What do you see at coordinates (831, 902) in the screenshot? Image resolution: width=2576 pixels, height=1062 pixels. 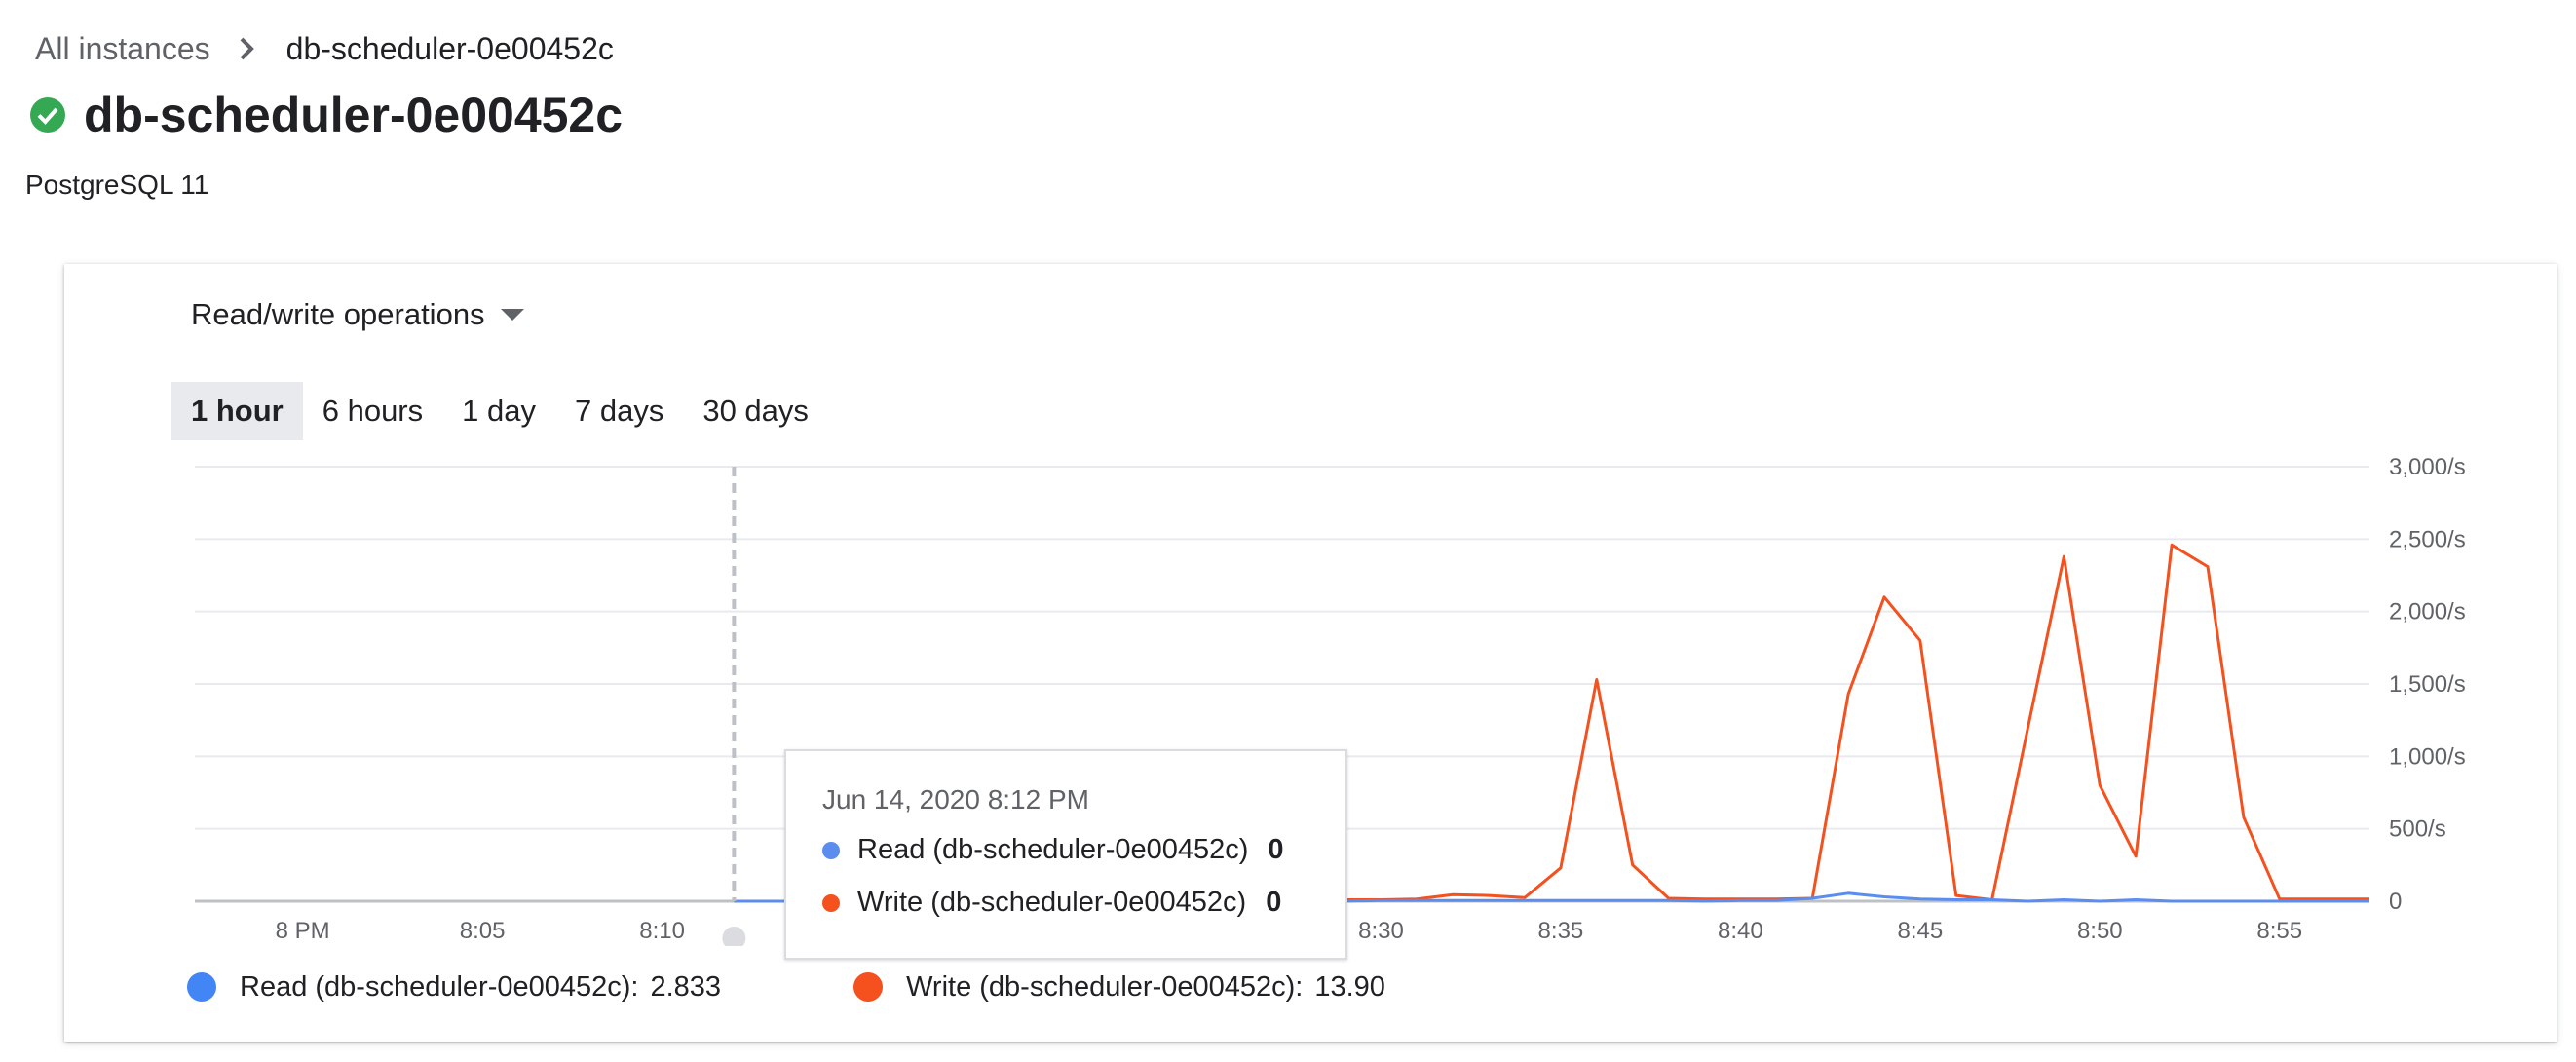 I see `write-series-dot-icon` at bounding box center [831, 902].